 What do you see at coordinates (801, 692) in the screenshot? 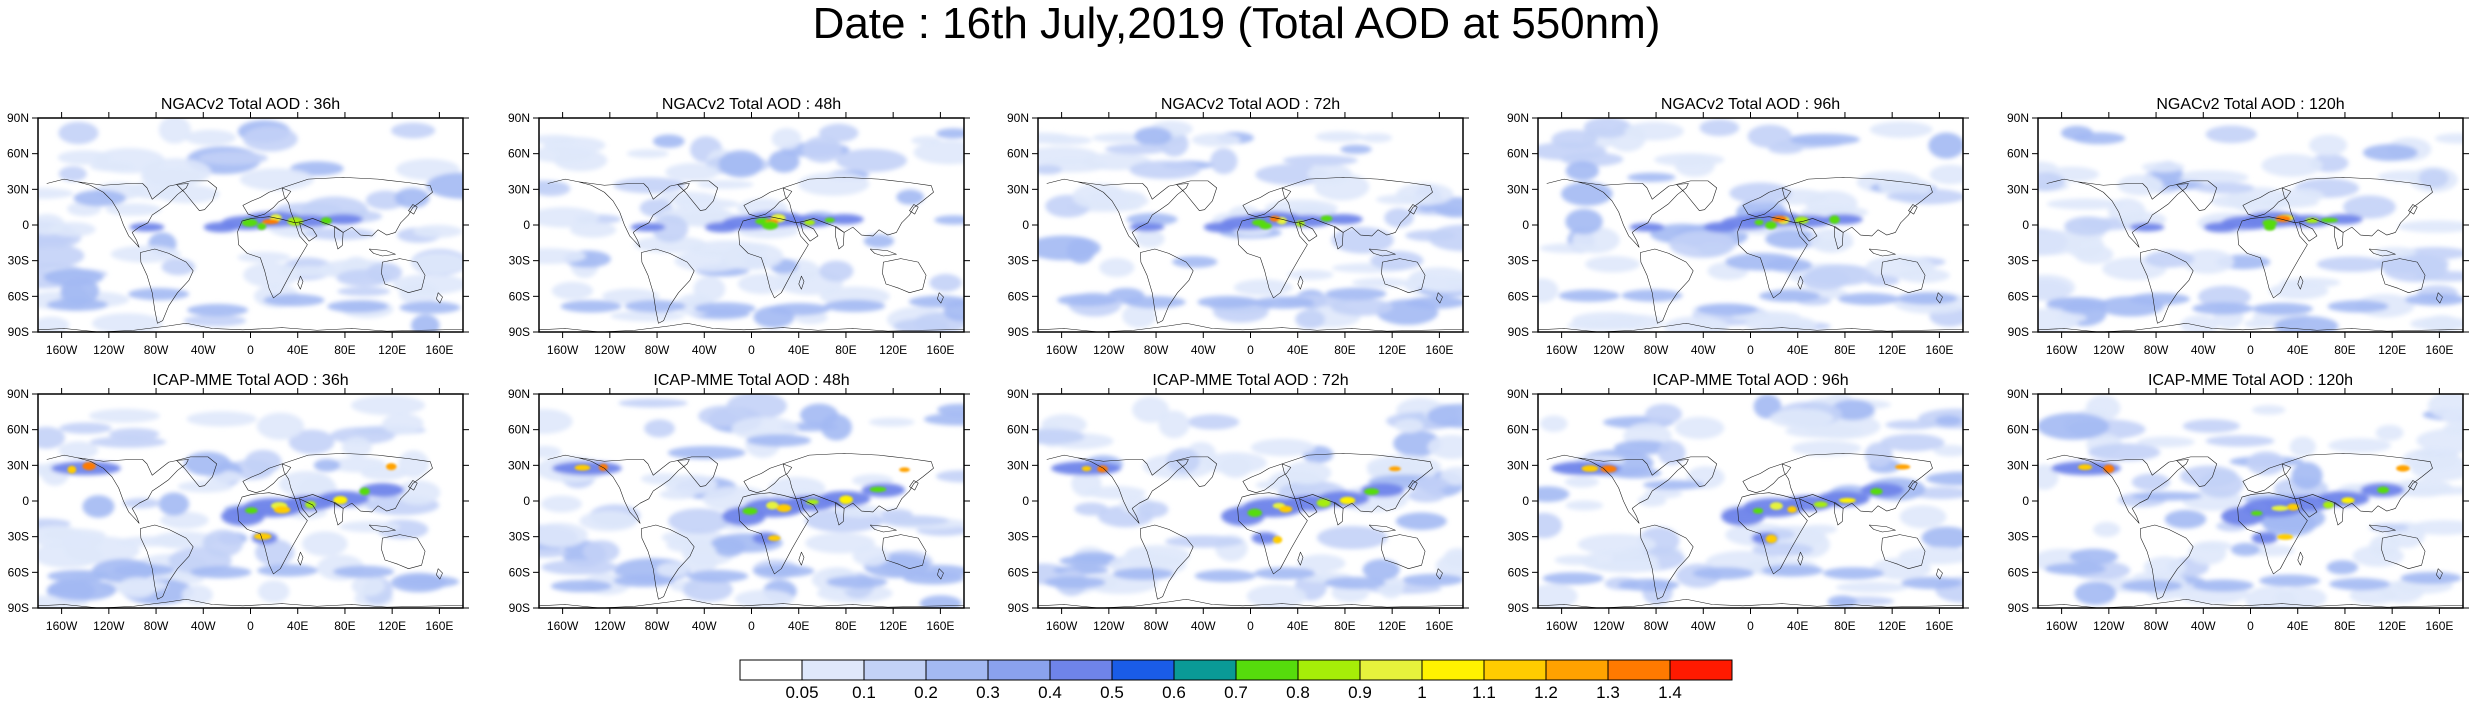
I see `colorbar-label: 0.05` at bounding box center [801, 692].